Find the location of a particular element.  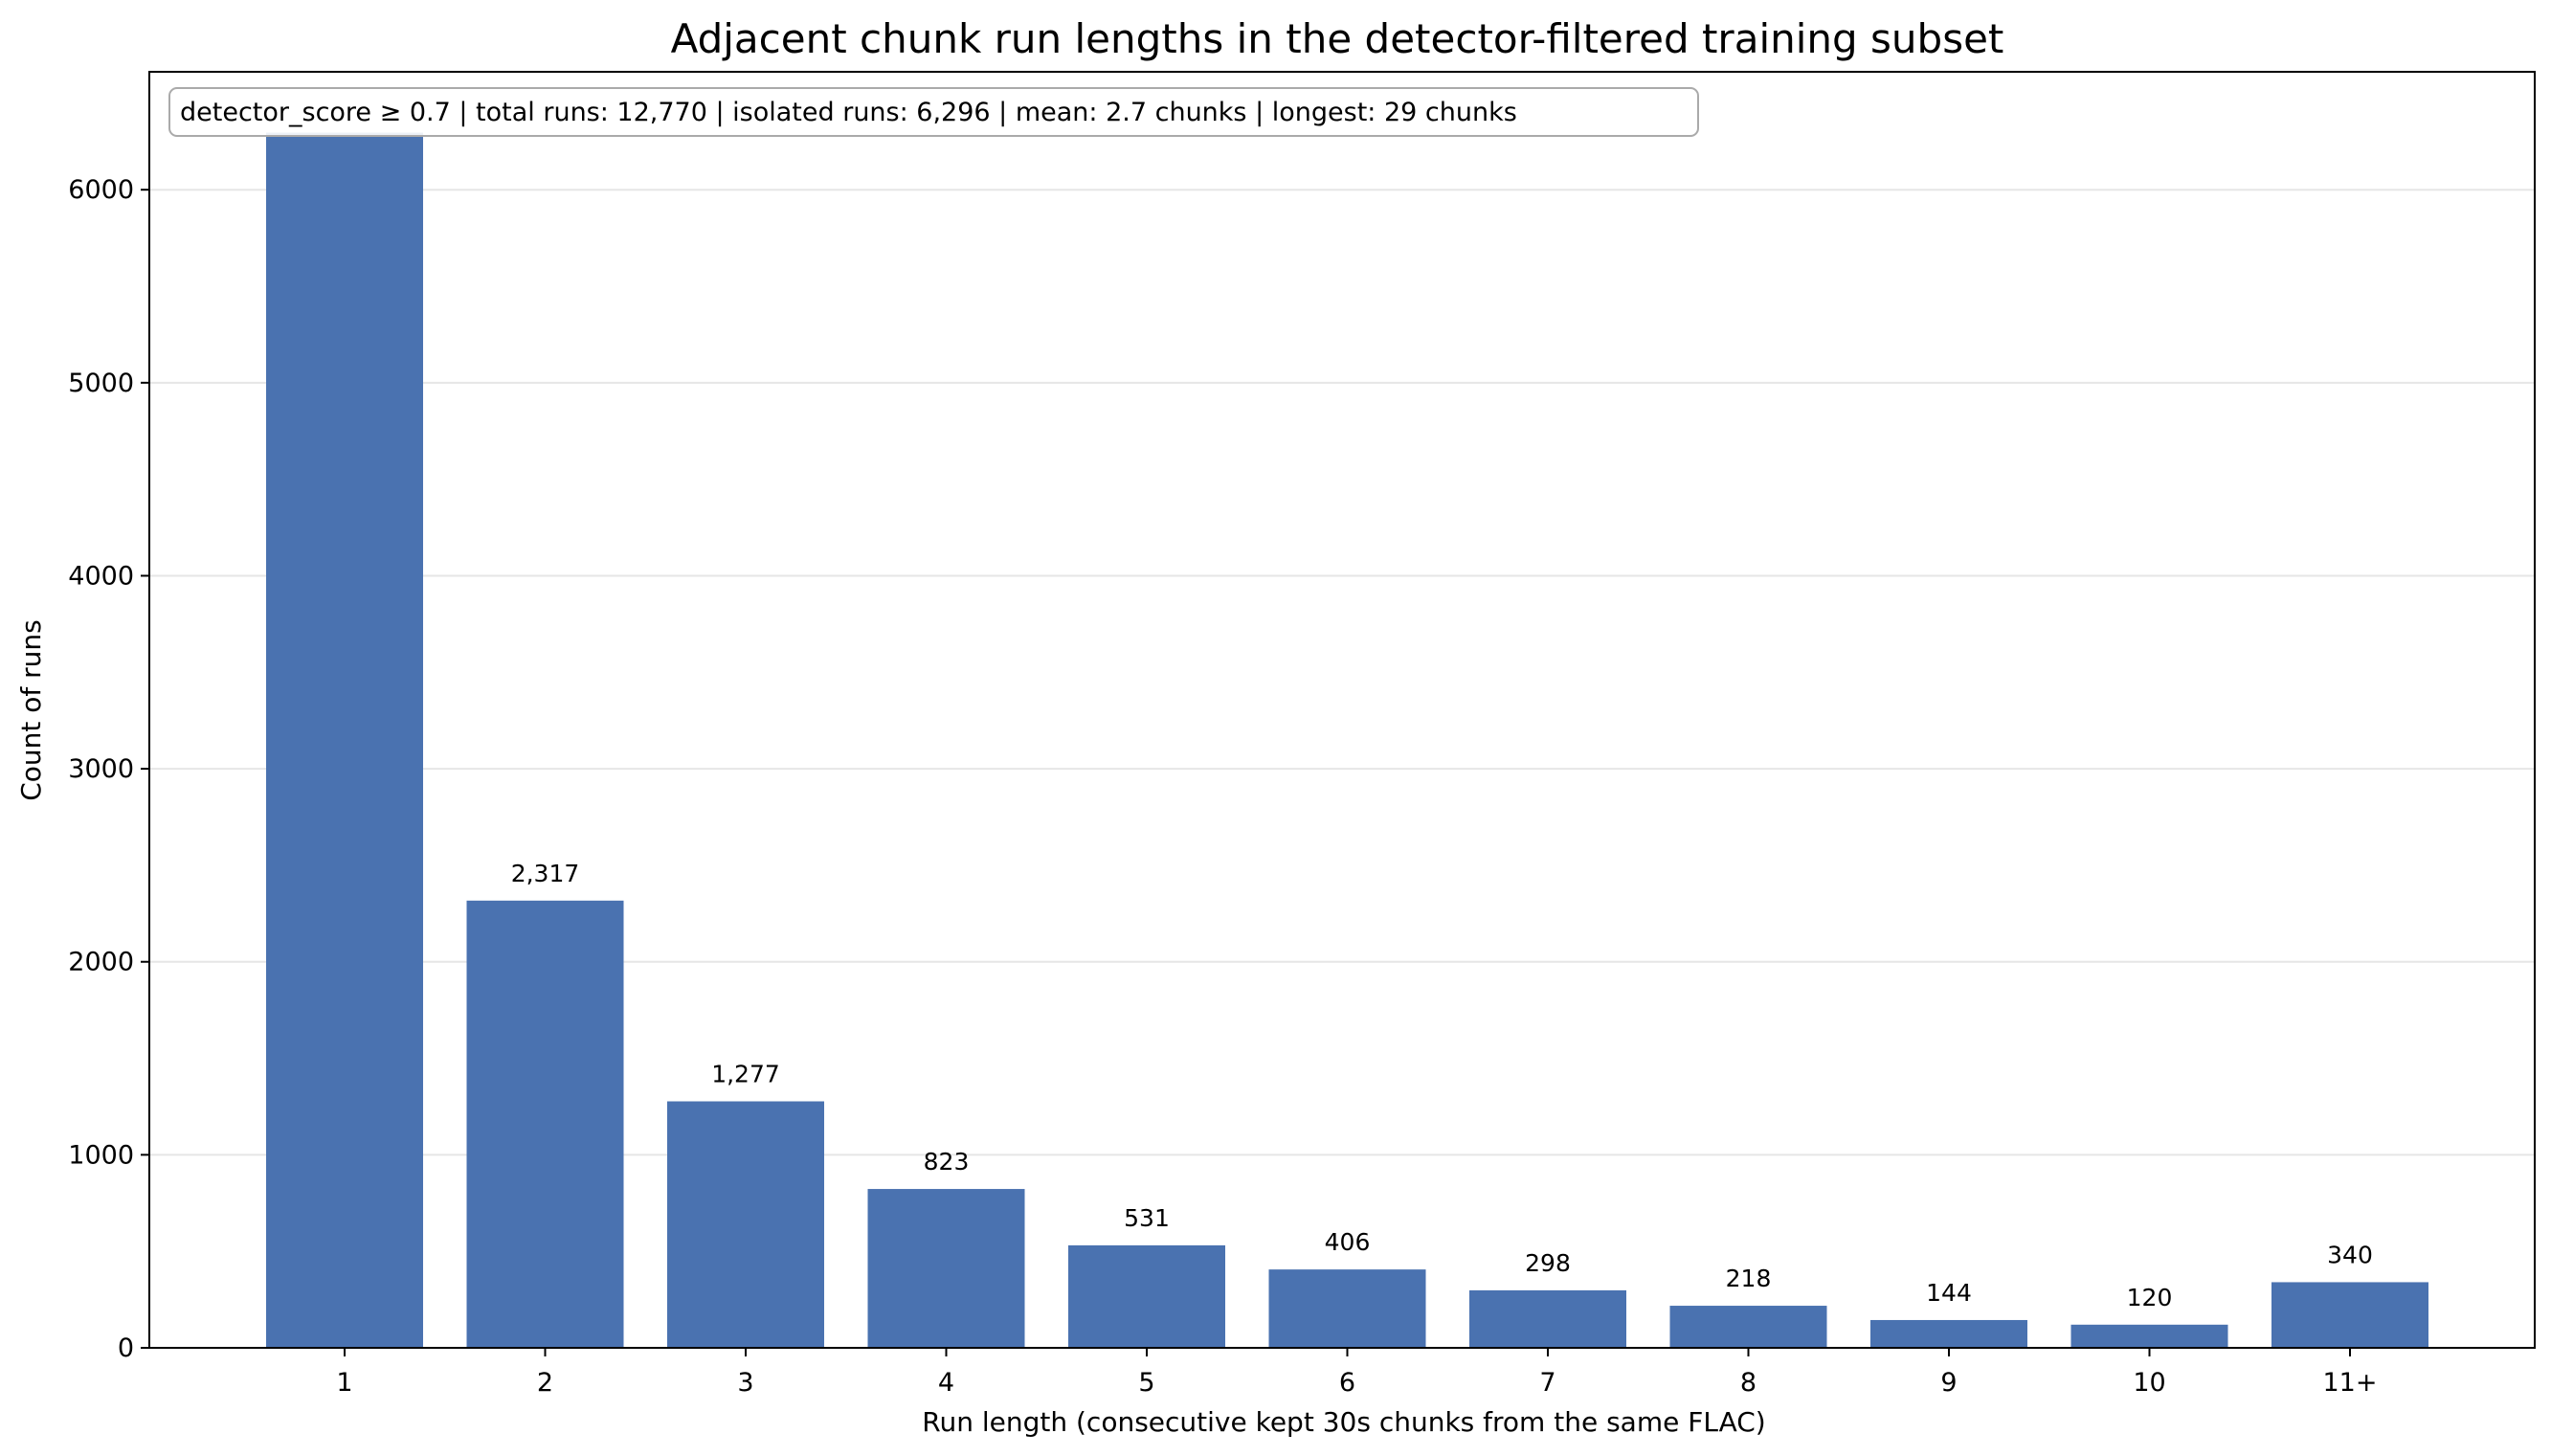

x-tick-label: 9 is located at coordinates (1948, 1383).